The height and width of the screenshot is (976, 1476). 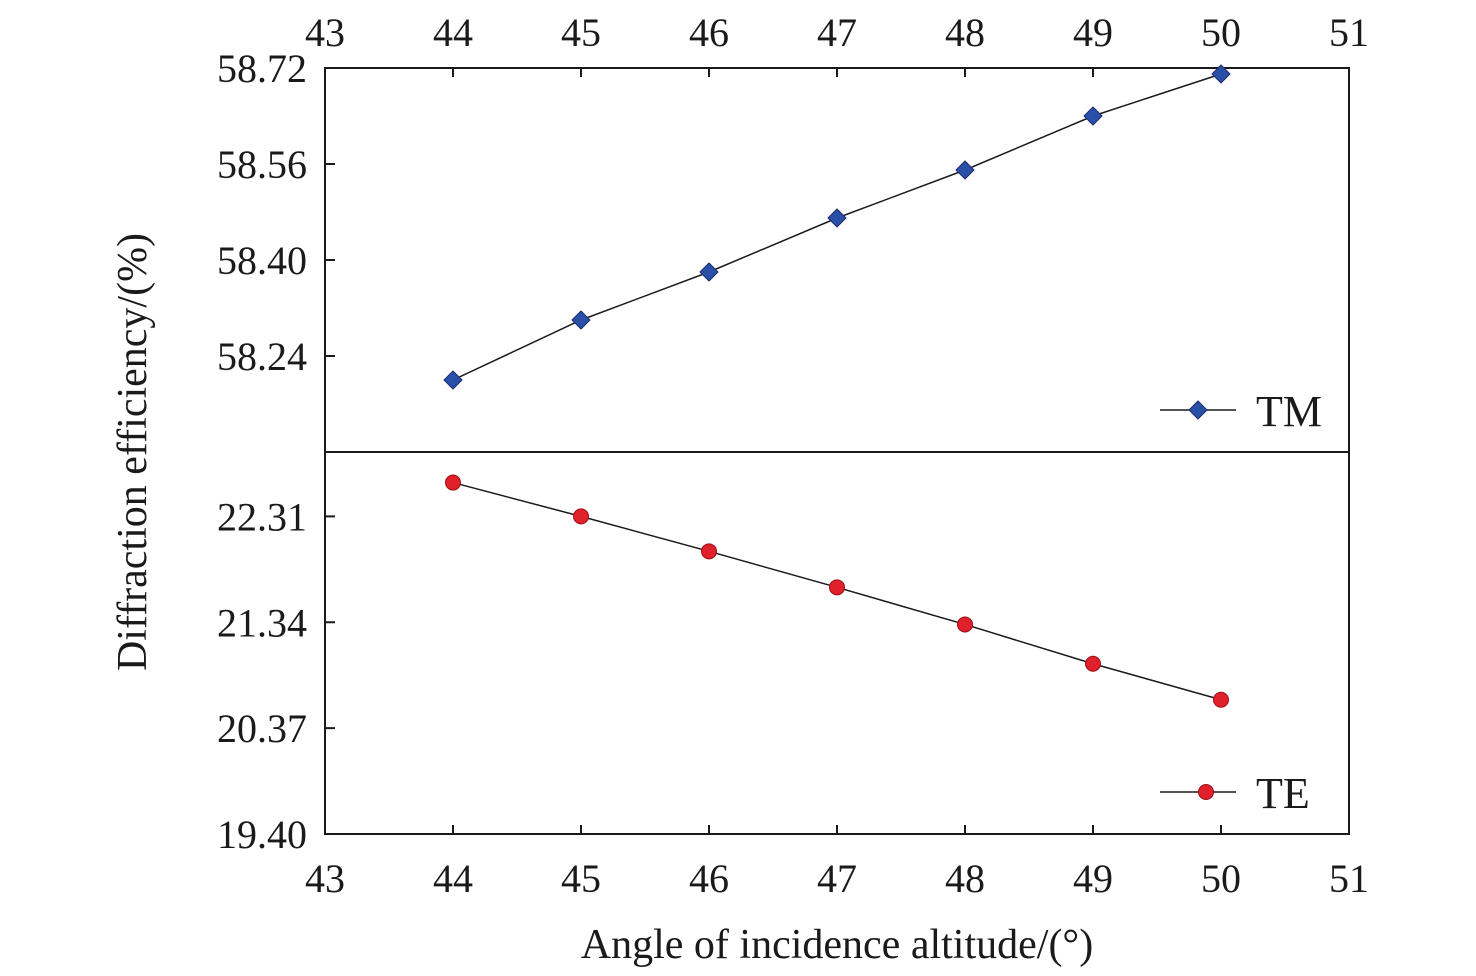 What do you see at coordinates (262, 728) in the screenshot?
I see `y-tick-label: 20.37` at bounding box center [262, 728].